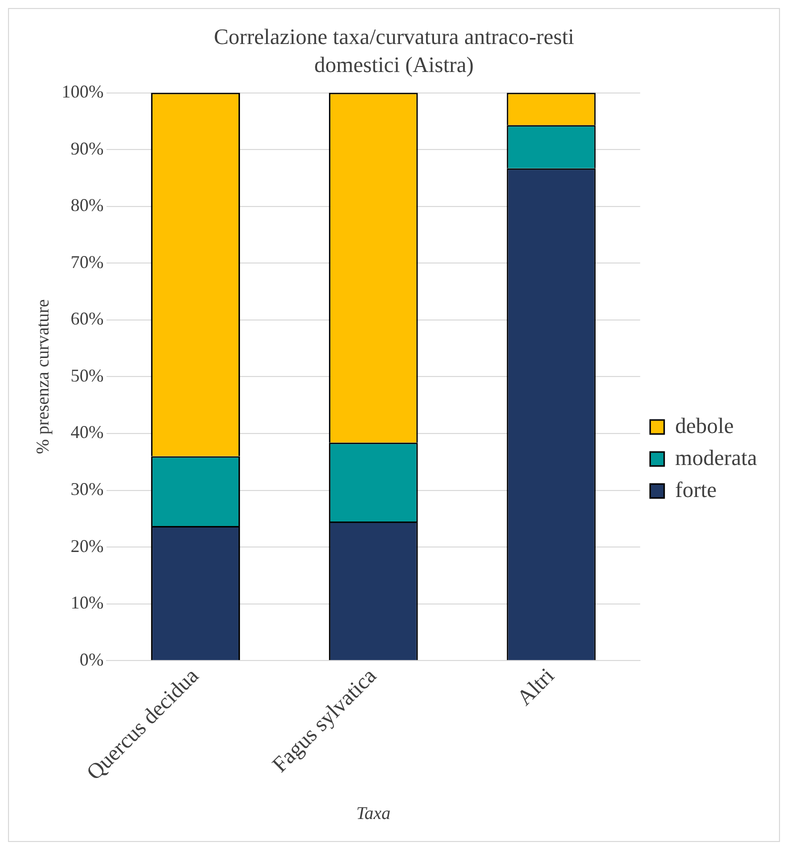 This screenshot has height=852, width=788. Describe the element at coordinates (373, 812) in the screenshot. I see `x-axis-title: Taxa` at that location.